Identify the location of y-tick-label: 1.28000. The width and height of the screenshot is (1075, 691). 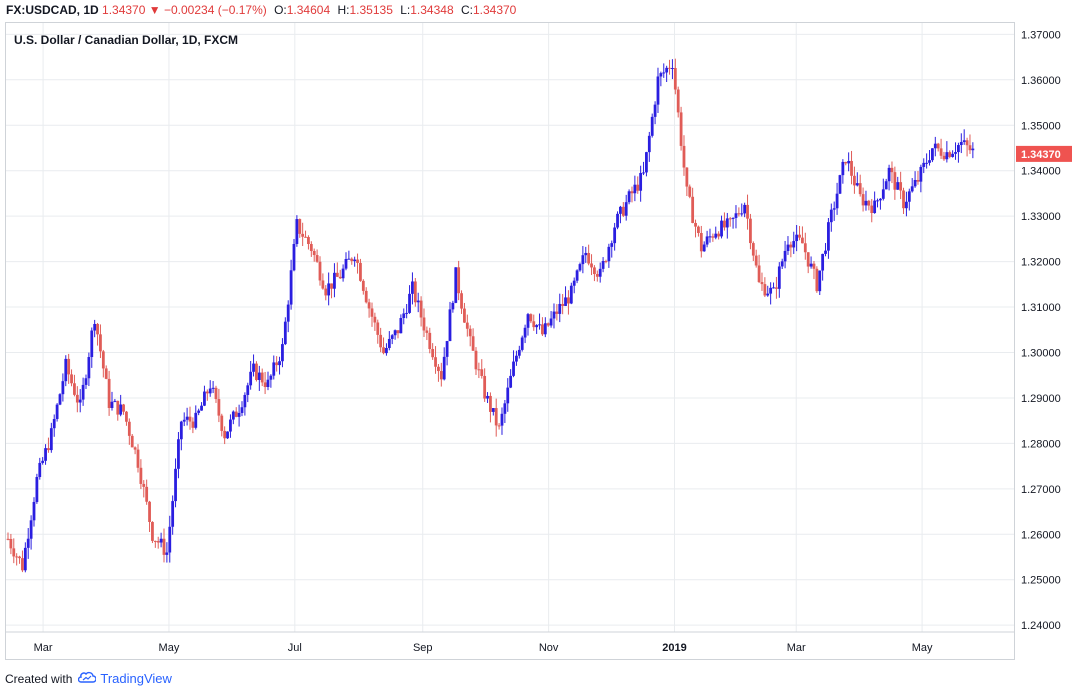
(1041, 444).